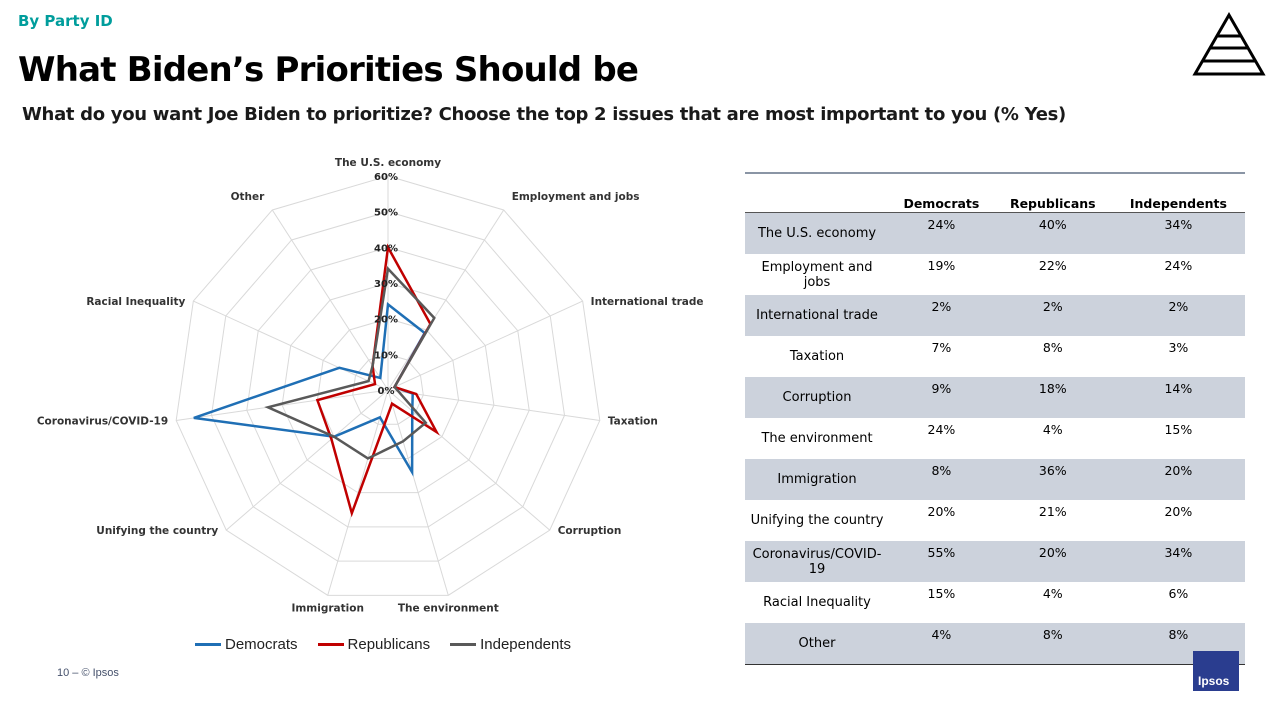  Describe the element at coordinates (1052, 233) in the screenshot. I see `cell-value: 40%` at that location.